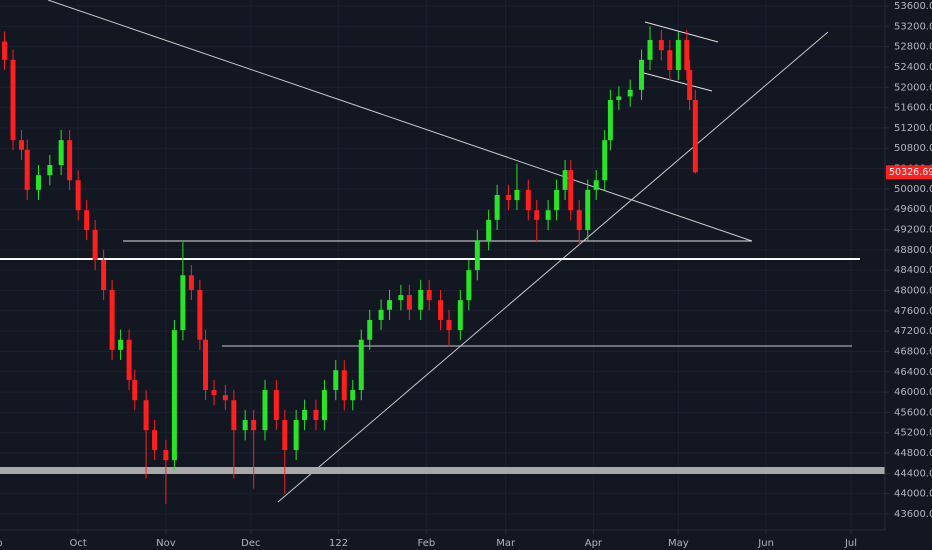 This screenshot has width=932, height=550. Describe the element at coordinates (910, 172) in the screenshot. I see `price-tag-label: 50326.69` at that location.